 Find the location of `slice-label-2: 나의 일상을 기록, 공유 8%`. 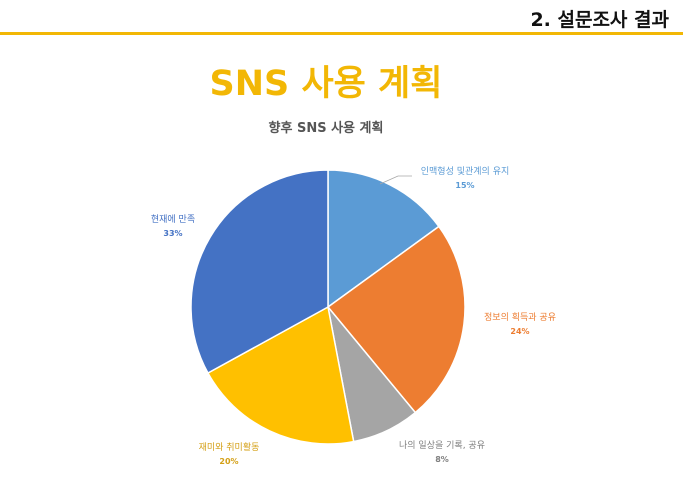

slice-label-2: 나의 일상을 기록, 공유 8% is located at coordinates (442, 453).